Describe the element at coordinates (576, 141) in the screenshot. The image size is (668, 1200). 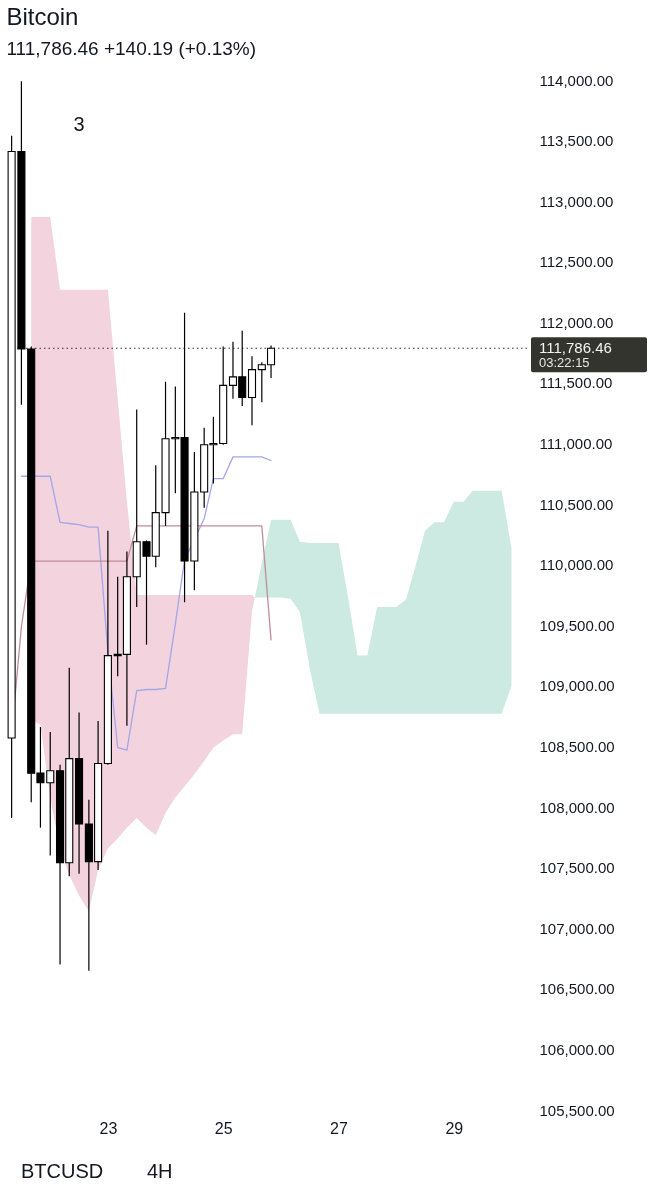
I see `y-tick-label: 113,500.00` at that location.